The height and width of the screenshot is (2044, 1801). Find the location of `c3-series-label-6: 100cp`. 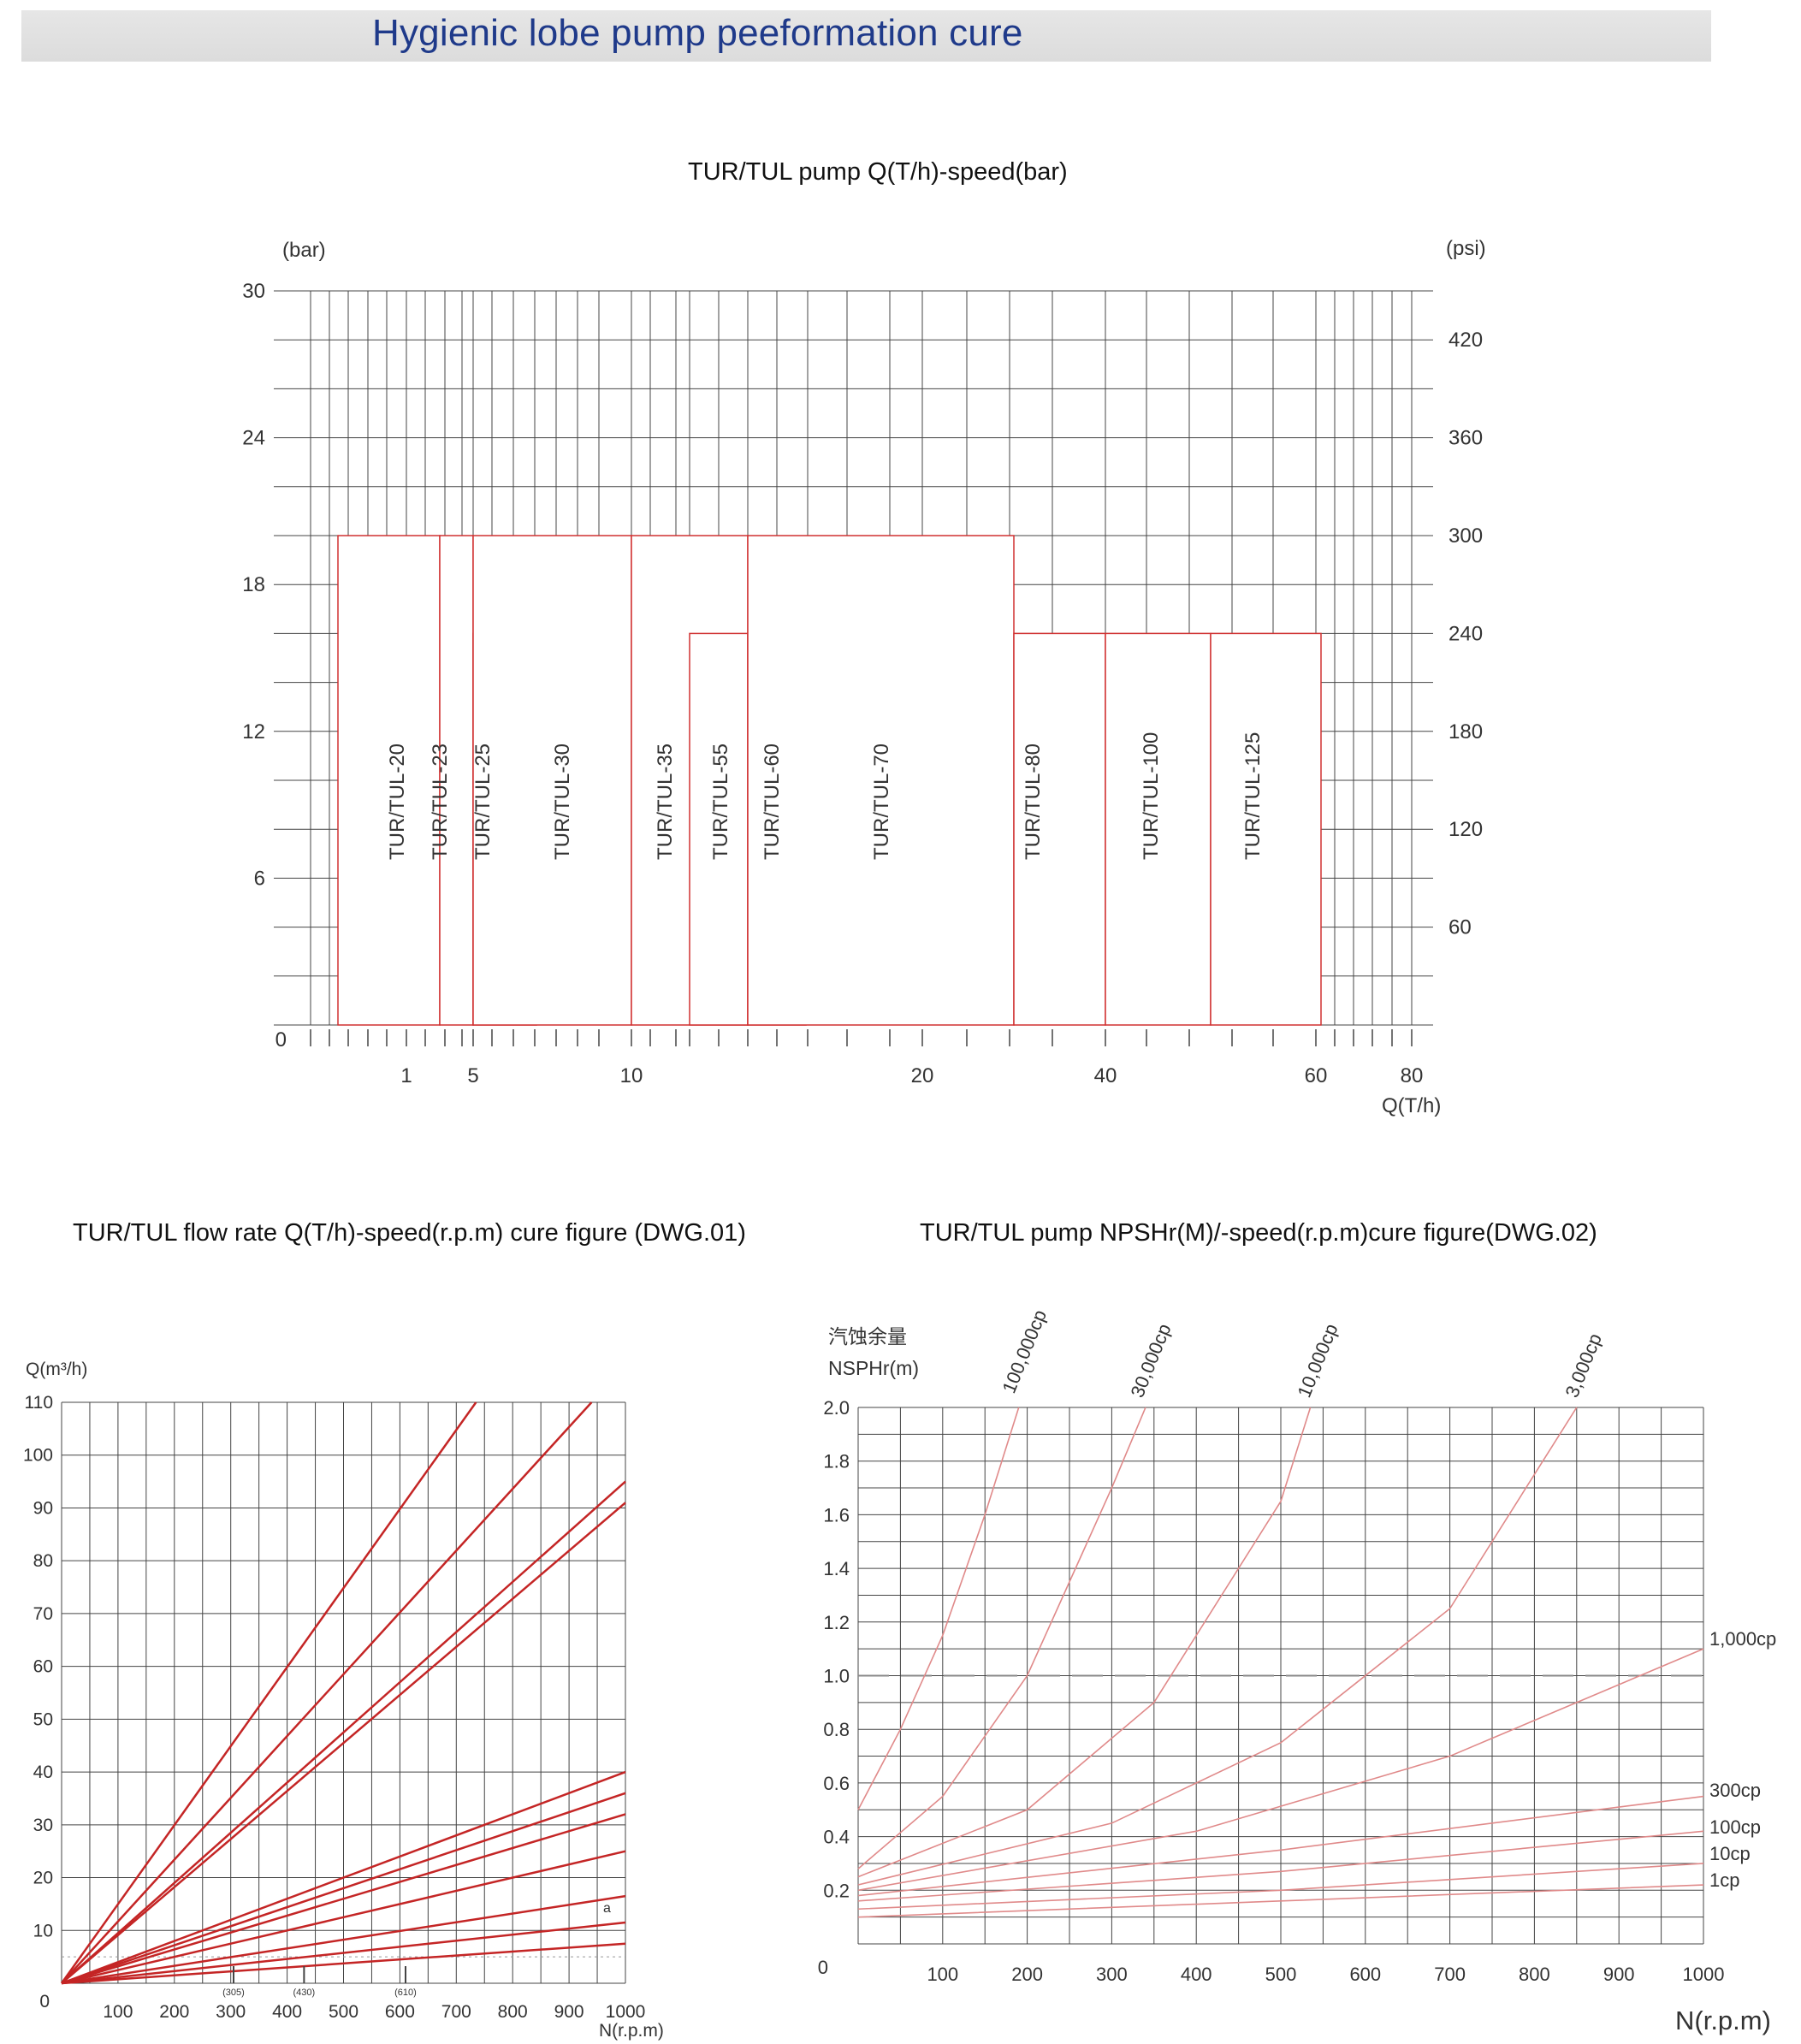

c3-series-label-6: 100cp is located at coordinates (1735, 1827).